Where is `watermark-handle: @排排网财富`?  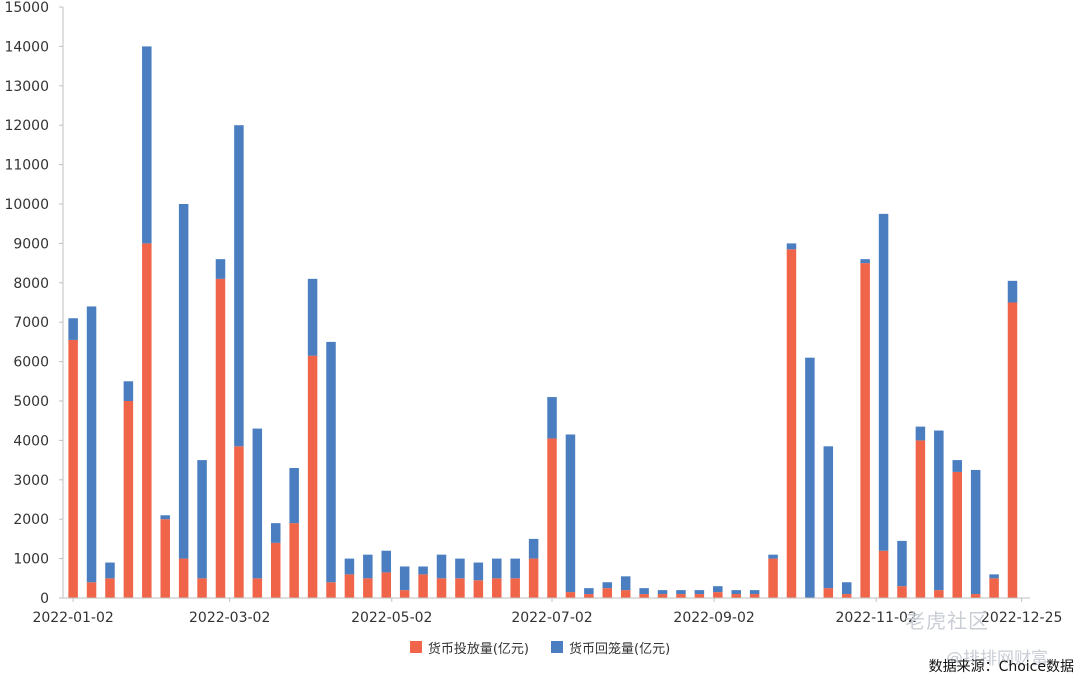 watermark-handle: @排排网财富 is located at coordinates (997, 659).